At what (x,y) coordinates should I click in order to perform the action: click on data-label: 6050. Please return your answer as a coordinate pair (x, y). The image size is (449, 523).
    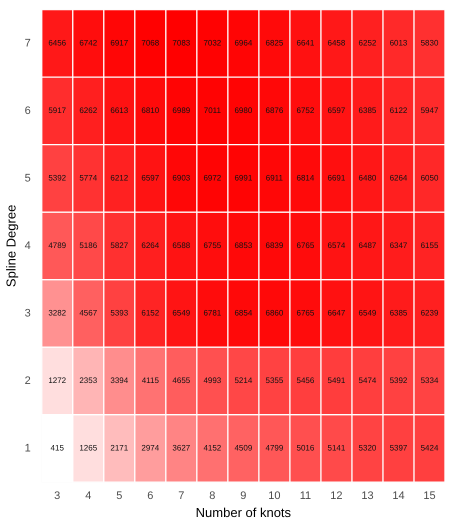
    Looking at the image, I should click on (429, 178).